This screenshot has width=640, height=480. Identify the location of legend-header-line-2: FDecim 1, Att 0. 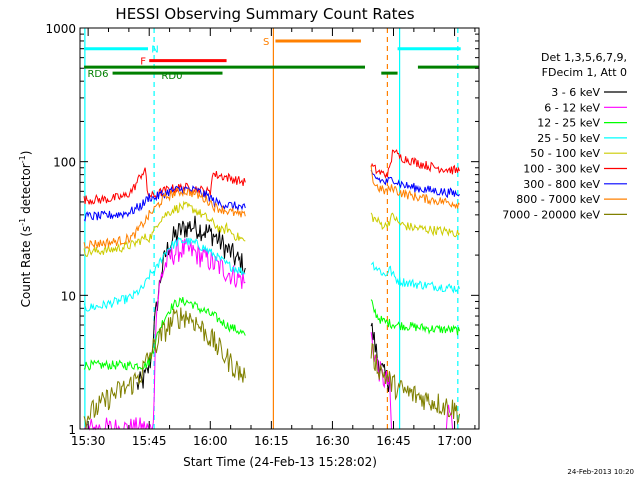
(584, 72).